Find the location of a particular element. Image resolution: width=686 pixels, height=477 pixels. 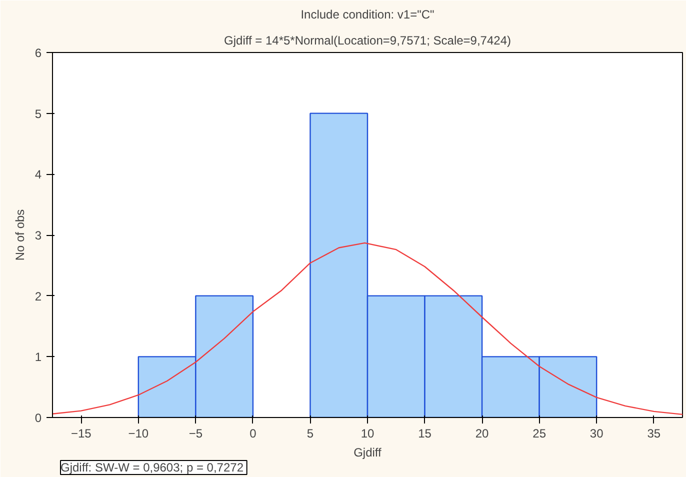

x-tick-label: 30 is located at coordinates (597, 433).